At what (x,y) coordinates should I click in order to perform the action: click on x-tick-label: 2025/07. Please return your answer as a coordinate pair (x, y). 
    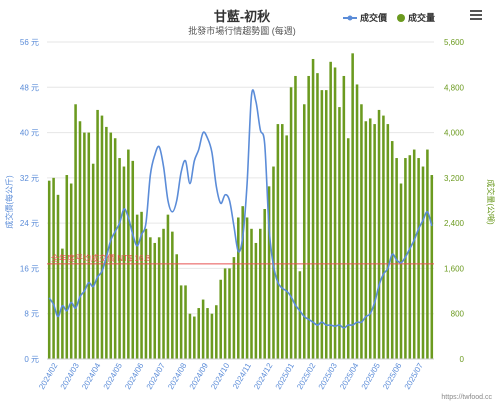
    Looking at the image, I should click on (414, 376).